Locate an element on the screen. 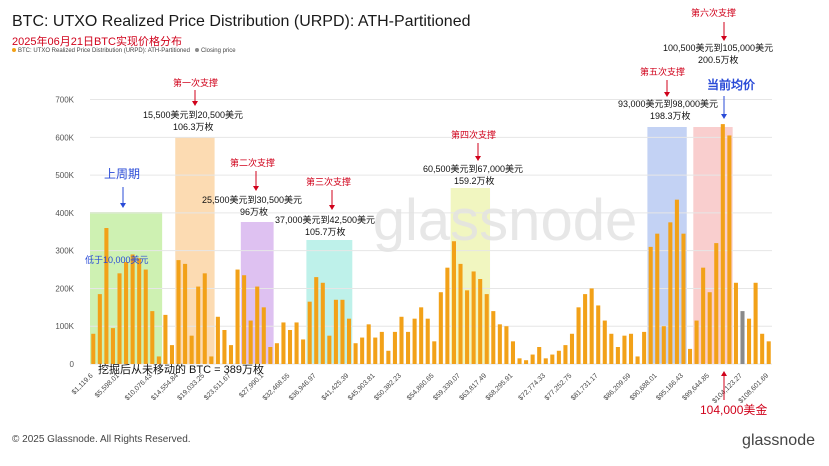  x-tick-label: $81,731.17 is located at coordinates (585, 387).